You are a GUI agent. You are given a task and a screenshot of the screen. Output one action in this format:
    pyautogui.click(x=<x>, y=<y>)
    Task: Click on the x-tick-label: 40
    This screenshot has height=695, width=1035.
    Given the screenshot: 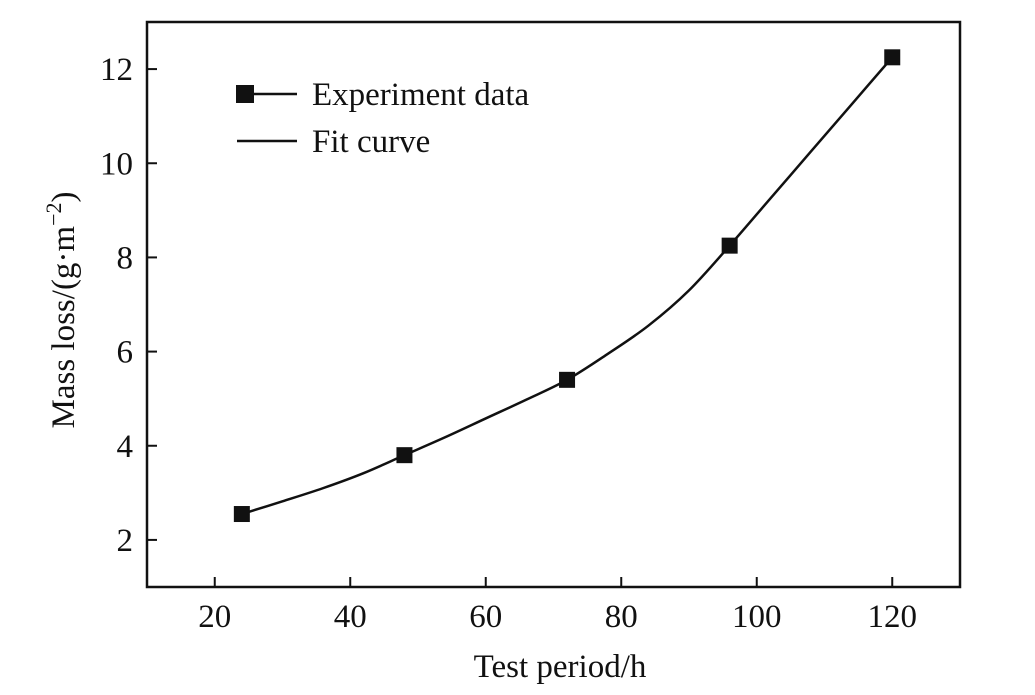 What is the action you would take?
    pyautogui.click(x=350, y=617)
    